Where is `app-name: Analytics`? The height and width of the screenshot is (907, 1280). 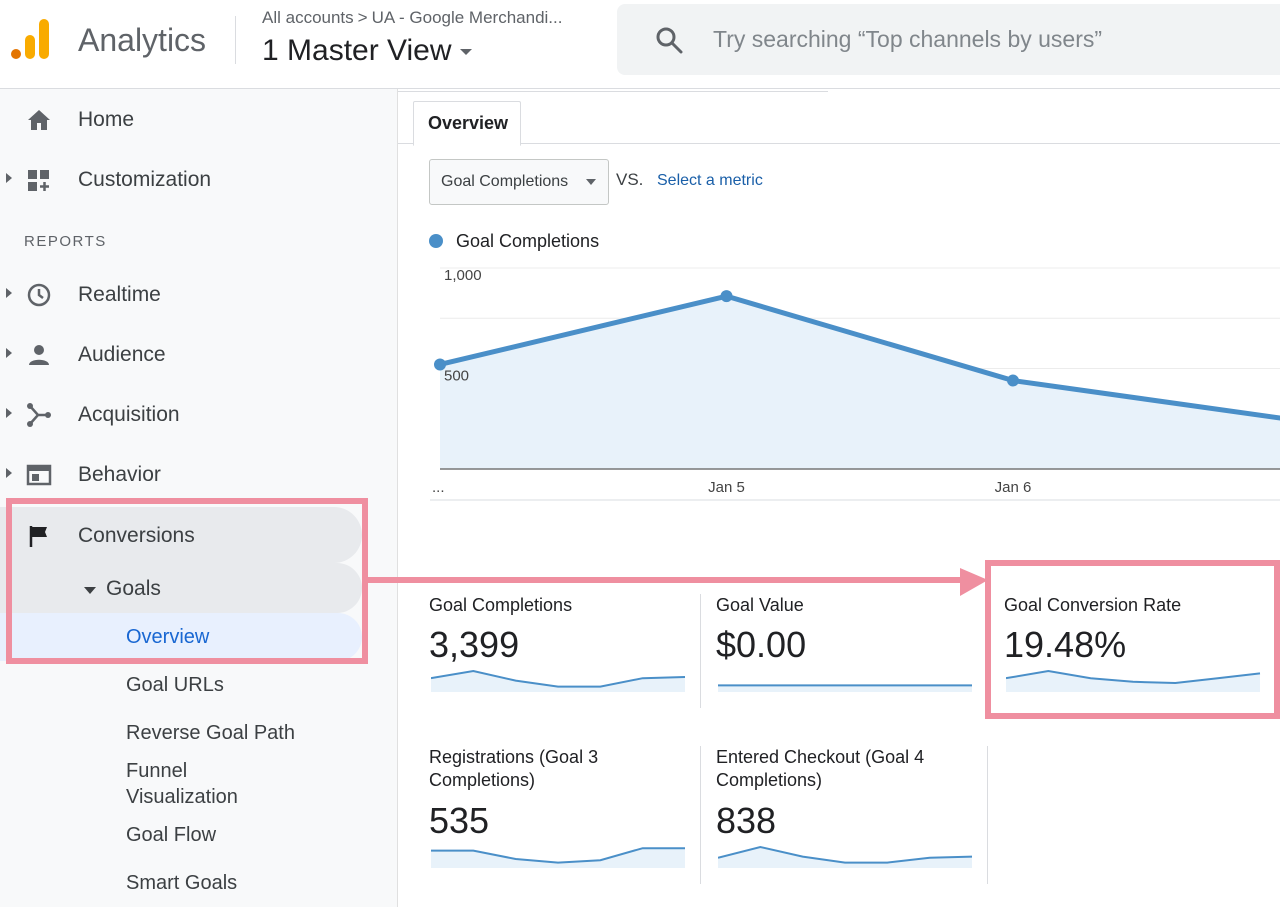
app-name: Analytics is located at coordinates (142, 40).